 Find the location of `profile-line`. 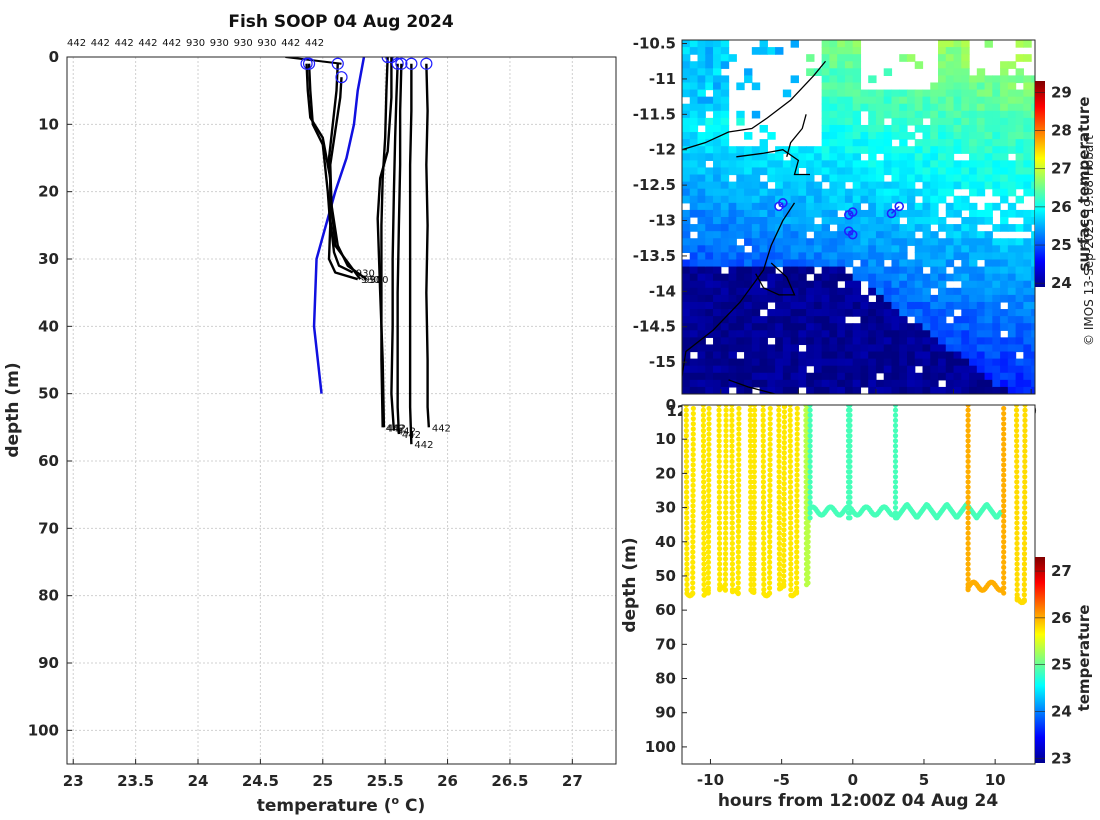

profile-line is located at coordinates (333, 172).